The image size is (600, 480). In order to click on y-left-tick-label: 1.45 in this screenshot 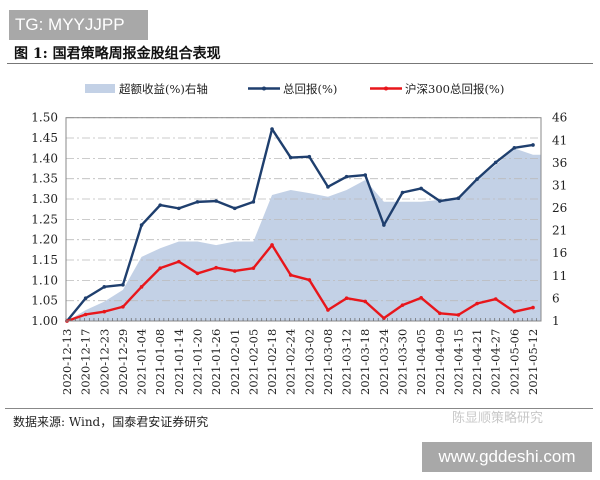, I will do `click(44, 138)`.